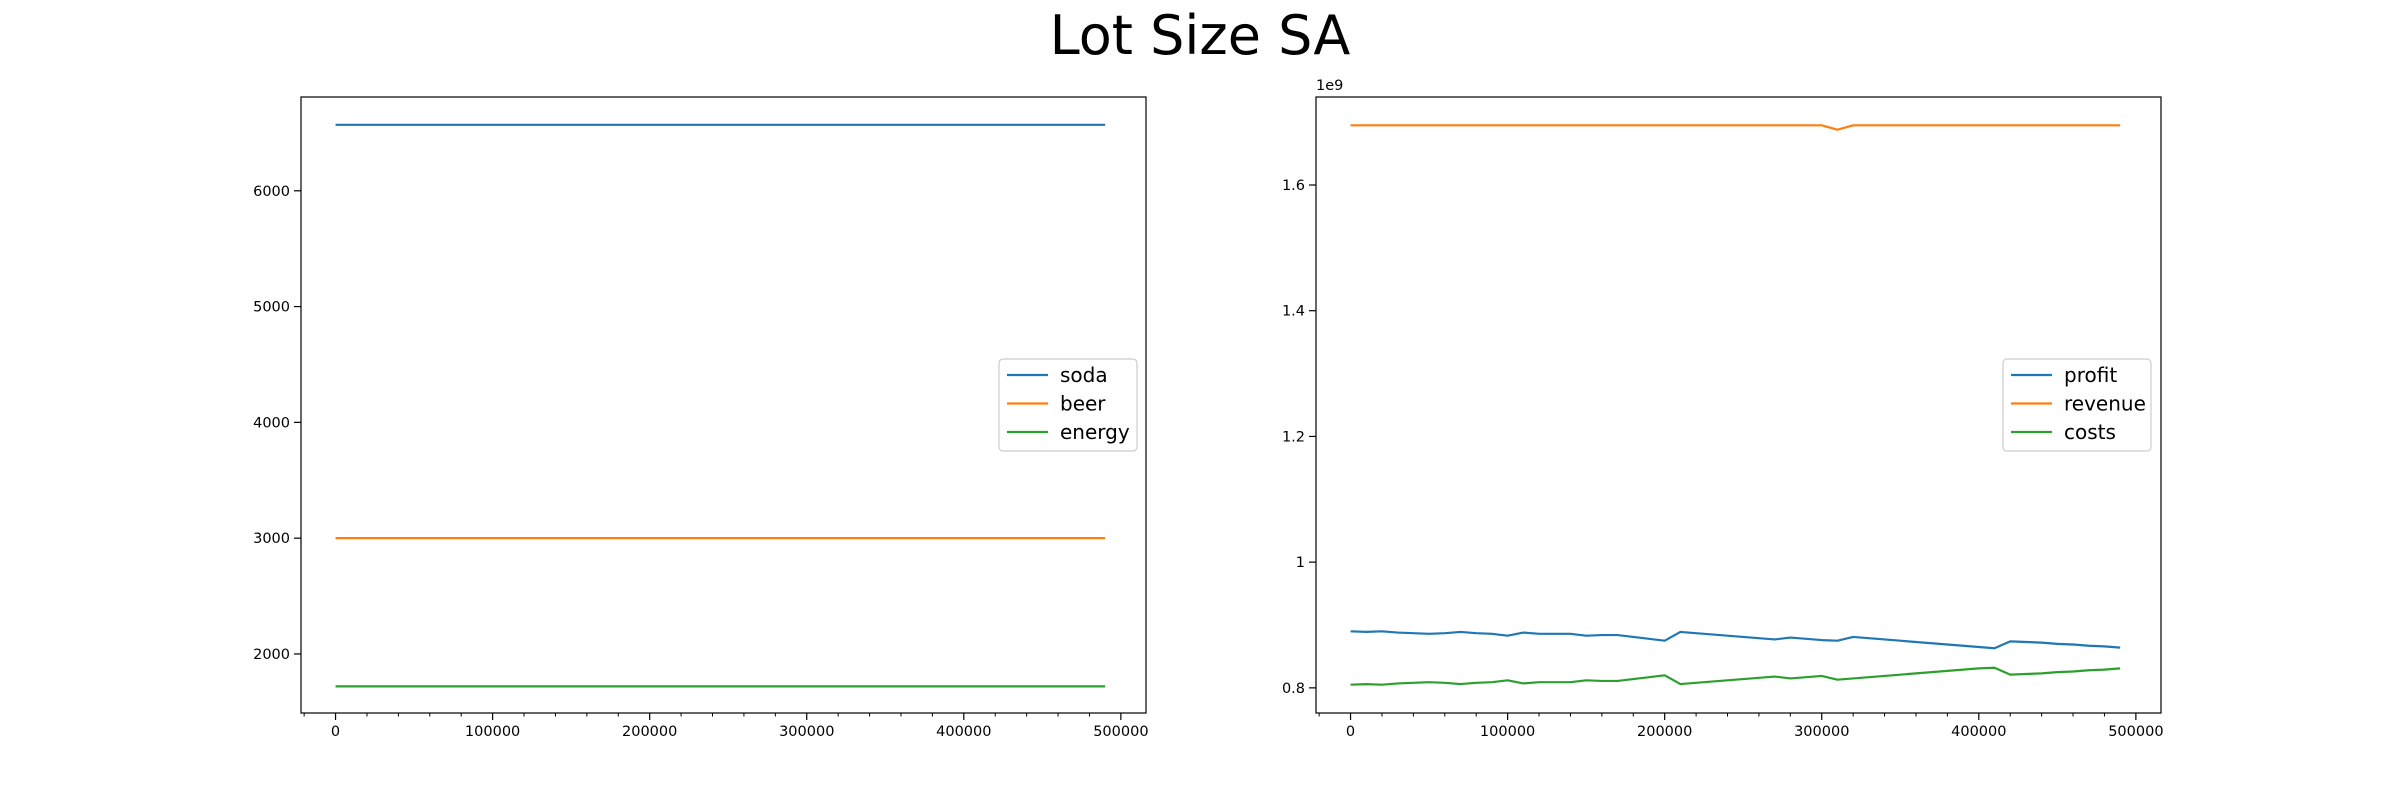 This screenshot has height=800, width=2400. Describe the element at coordinates (271, 539) in the screenshot. I see `y-tick-label: 3000` at that location.